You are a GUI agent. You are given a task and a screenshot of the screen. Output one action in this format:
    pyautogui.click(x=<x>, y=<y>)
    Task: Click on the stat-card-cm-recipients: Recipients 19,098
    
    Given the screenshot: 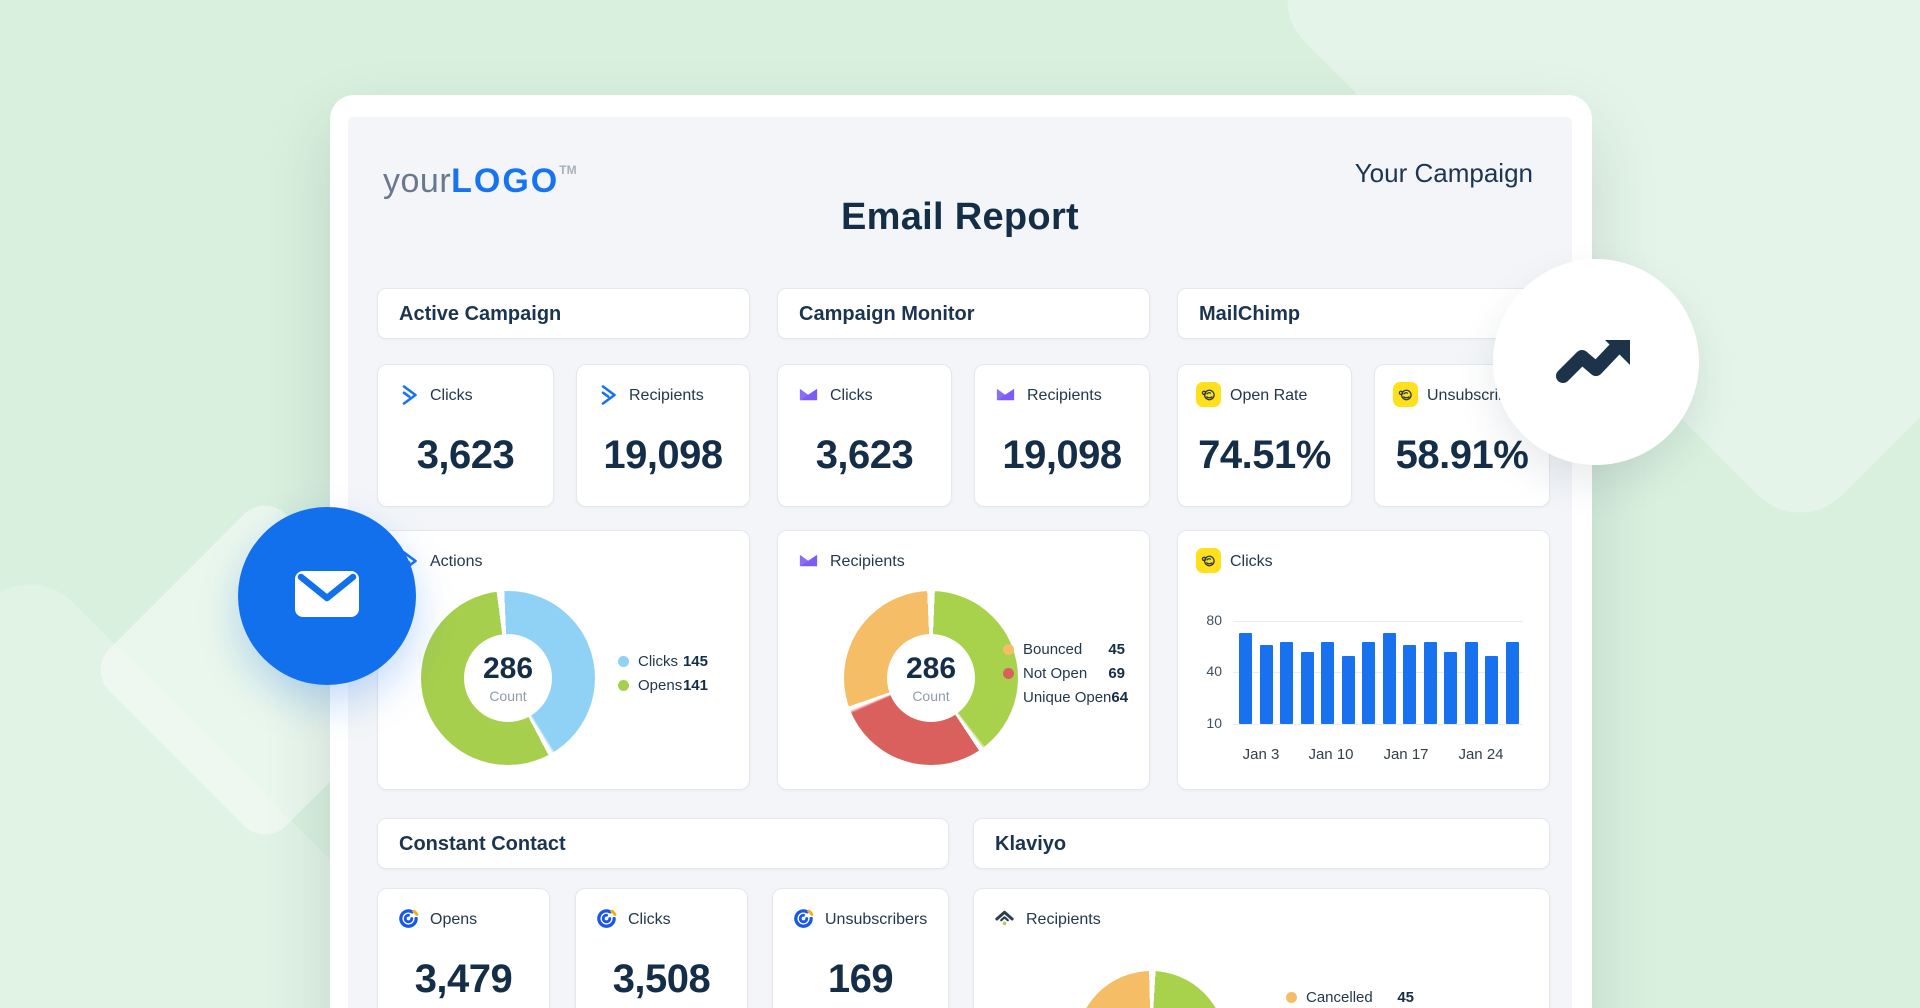 What is the action you would take?
    pyautogui.click(x=1062, y=435)
    